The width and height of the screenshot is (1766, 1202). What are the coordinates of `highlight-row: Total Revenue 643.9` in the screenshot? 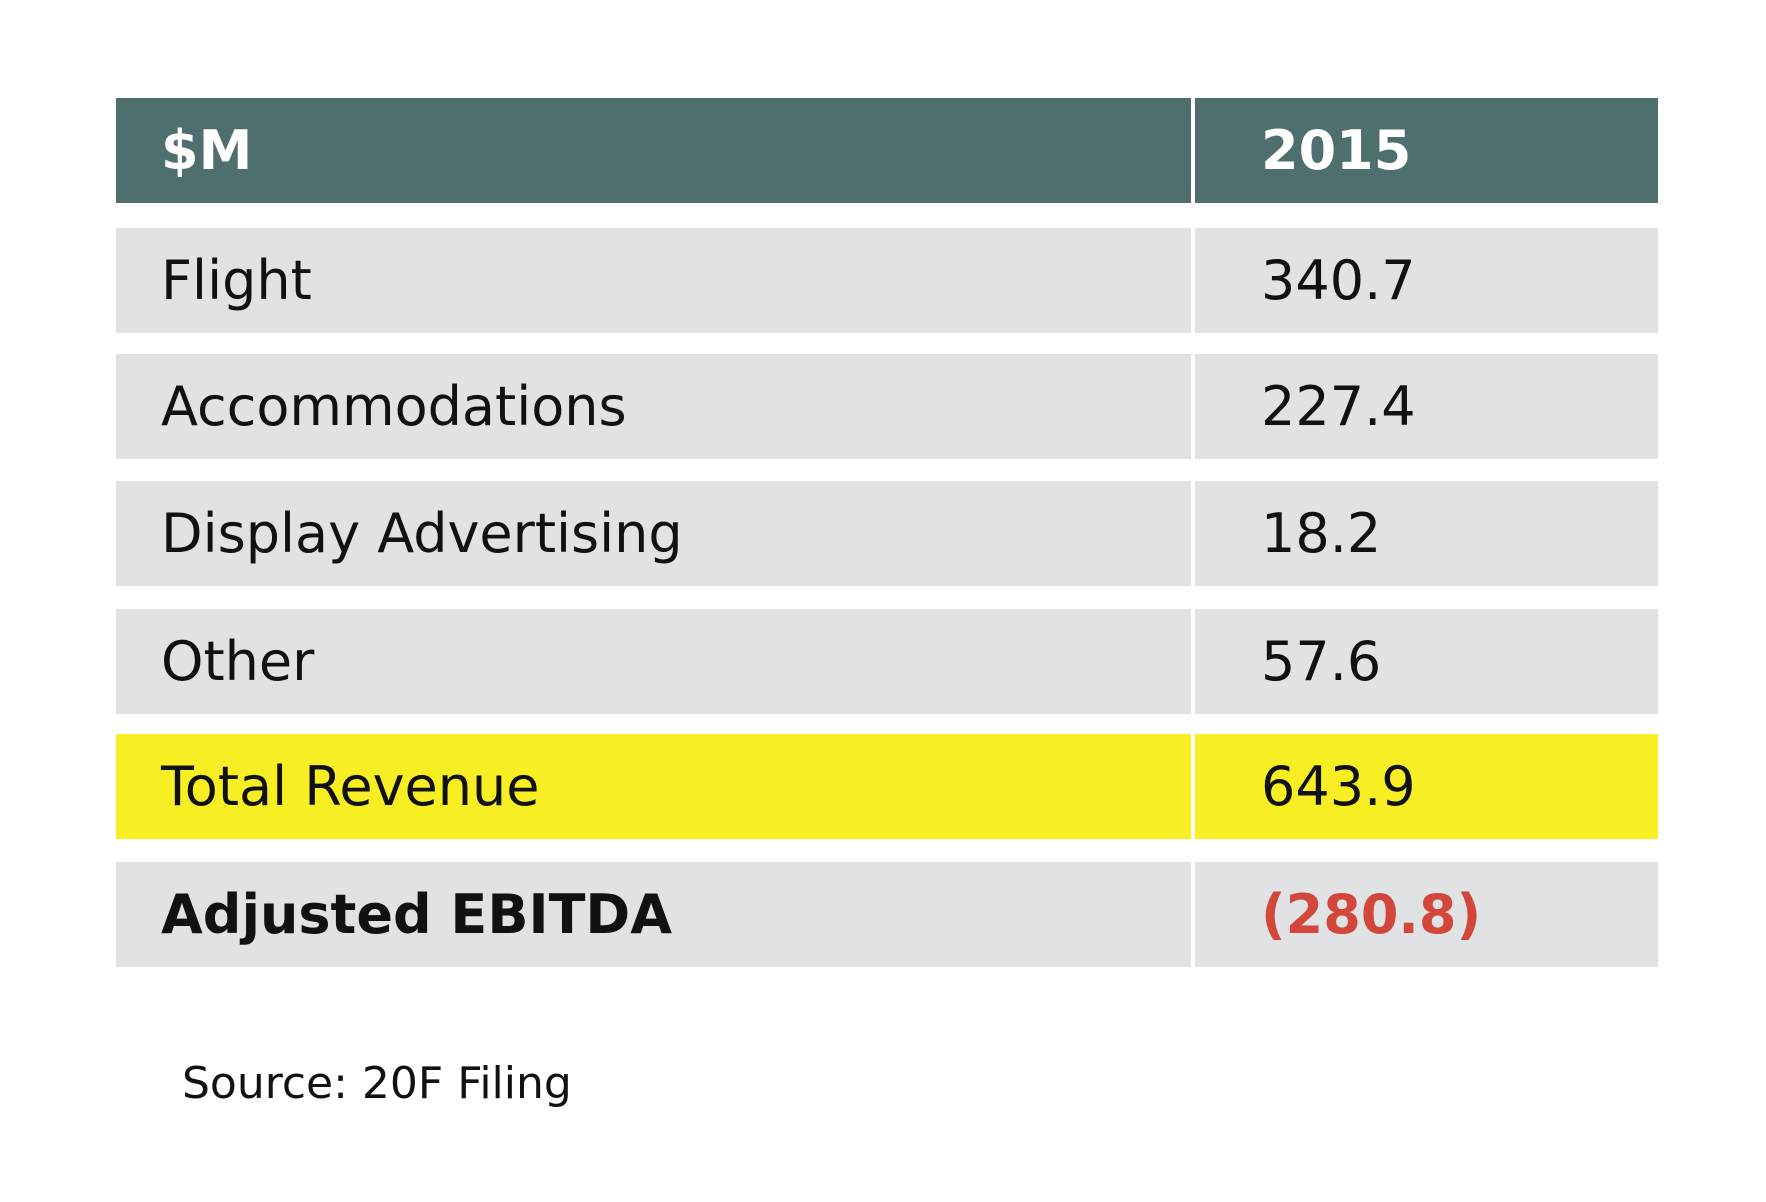 It's located at (887, 786).